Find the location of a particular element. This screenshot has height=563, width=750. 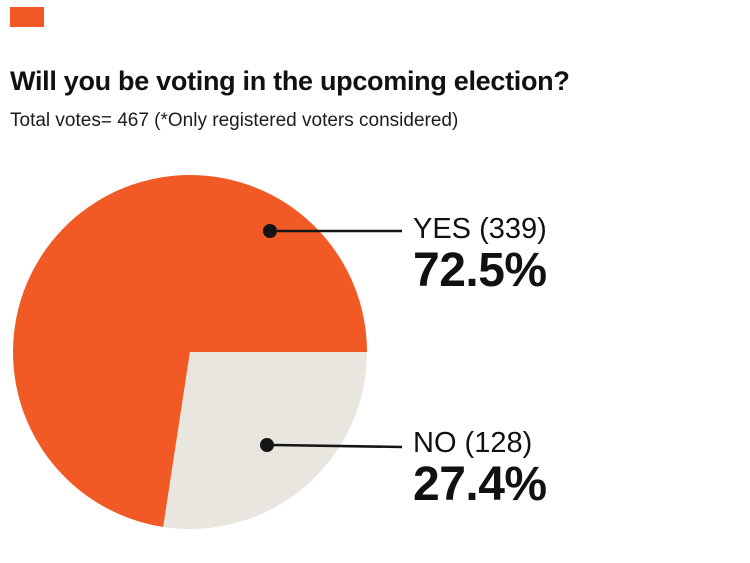

no-callout-line is located at coordinates (338, 446).